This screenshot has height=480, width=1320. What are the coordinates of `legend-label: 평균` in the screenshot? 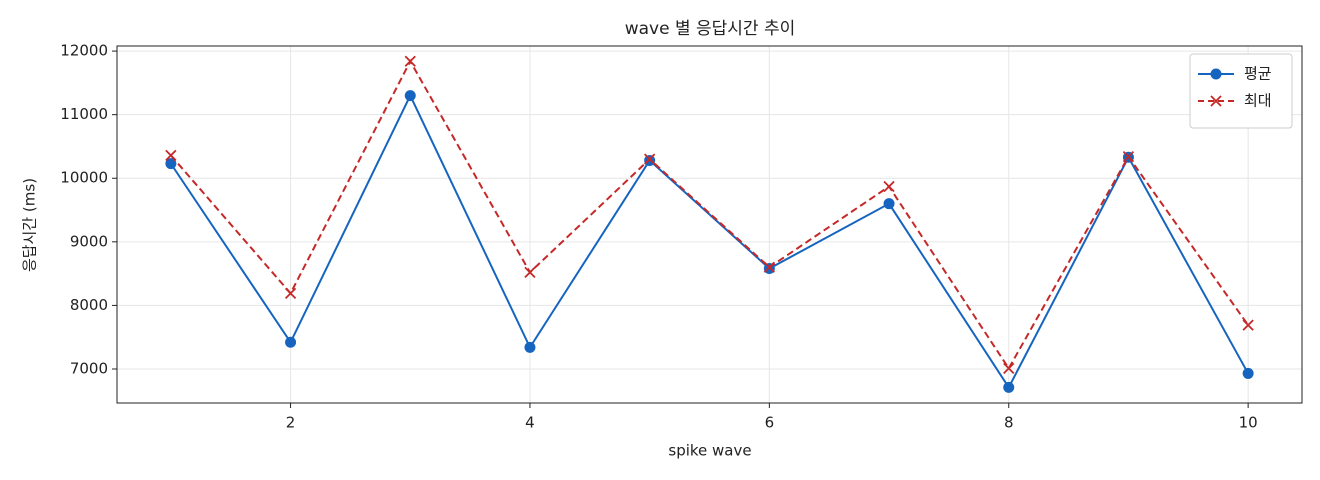 It's located at (1258, 74).